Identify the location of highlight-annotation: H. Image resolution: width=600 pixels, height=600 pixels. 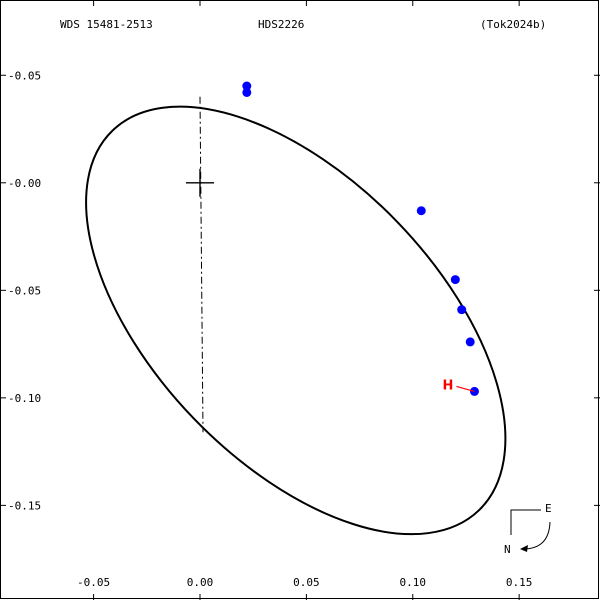
(458, 385).